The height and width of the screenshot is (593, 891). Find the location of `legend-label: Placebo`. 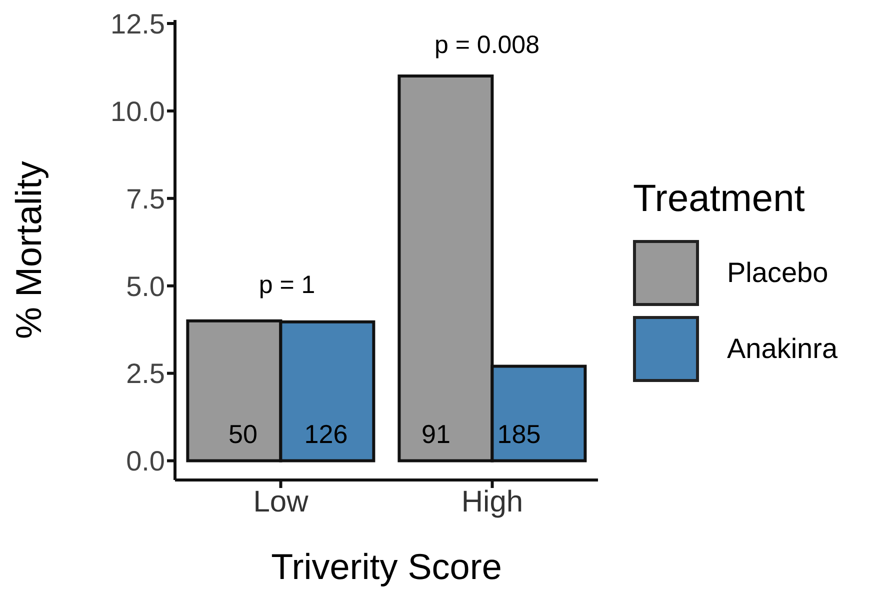

legend-label: Placebo is located at coordinates (777, 273).